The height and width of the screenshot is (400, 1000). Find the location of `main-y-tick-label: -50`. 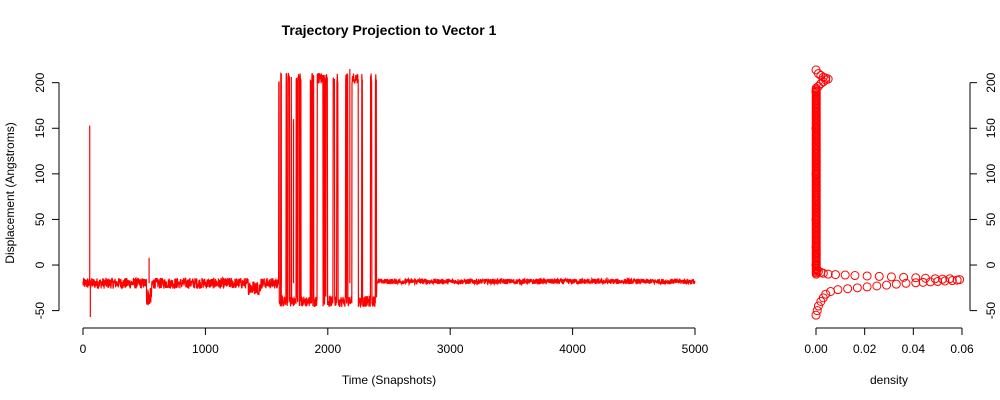

main-y-tick-label: -50 is located at coordinates (40, 311).